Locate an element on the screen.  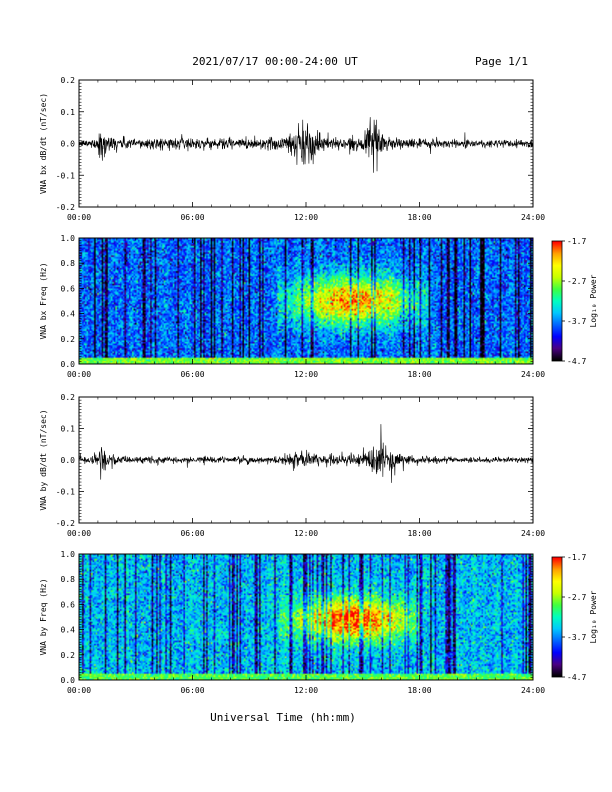
y-axis-title: VNA bx Freq (Hz) is located at coordinates (43, 300).